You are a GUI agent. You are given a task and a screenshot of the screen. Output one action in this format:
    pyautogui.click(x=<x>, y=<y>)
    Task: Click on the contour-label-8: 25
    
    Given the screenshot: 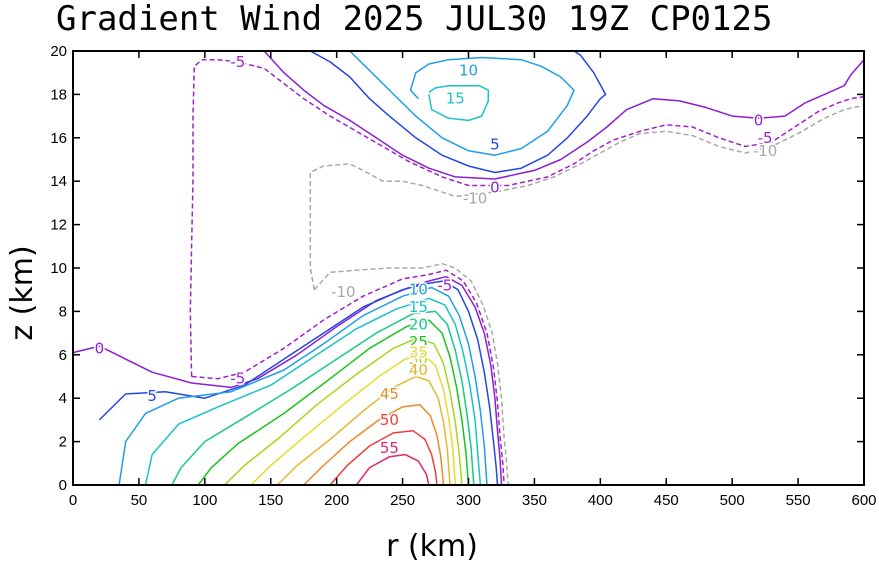 What is the action you would take?
    pyautogui.click(x=418, y=342)
    